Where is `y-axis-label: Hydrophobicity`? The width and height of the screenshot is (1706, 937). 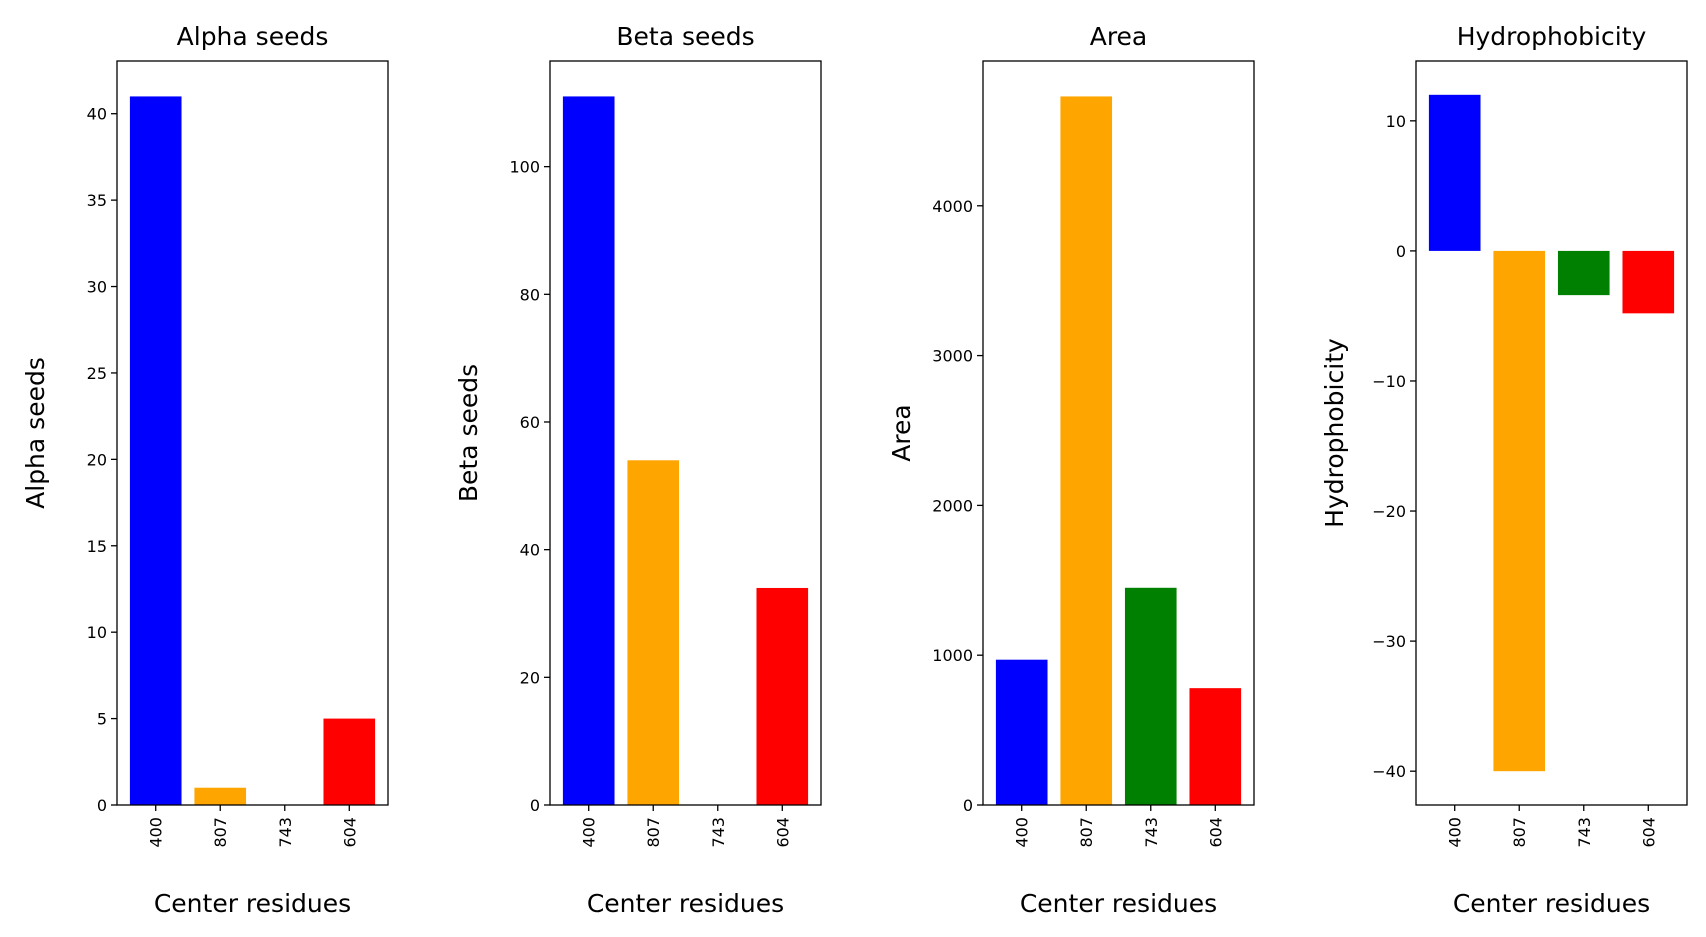 y-axis-label: Hydrophobicity is located at coordinates (1334, 433).